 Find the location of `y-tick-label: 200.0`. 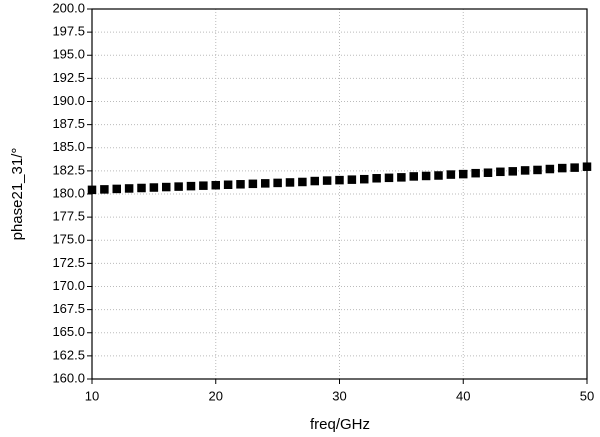

y-tick-label: 200.0 is located at coordinates (68, 7).